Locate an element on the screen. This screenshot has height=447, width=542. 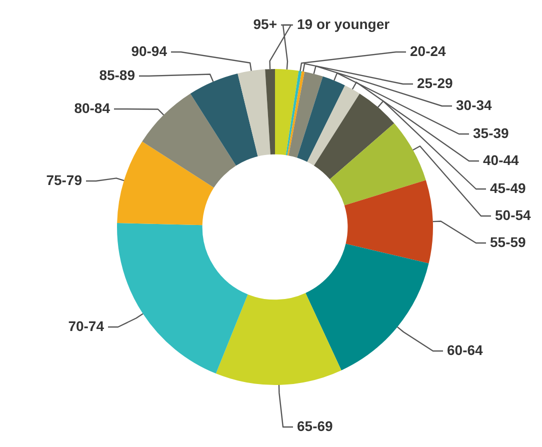
slice-label: 95+ is located at coordinates (265, 24).